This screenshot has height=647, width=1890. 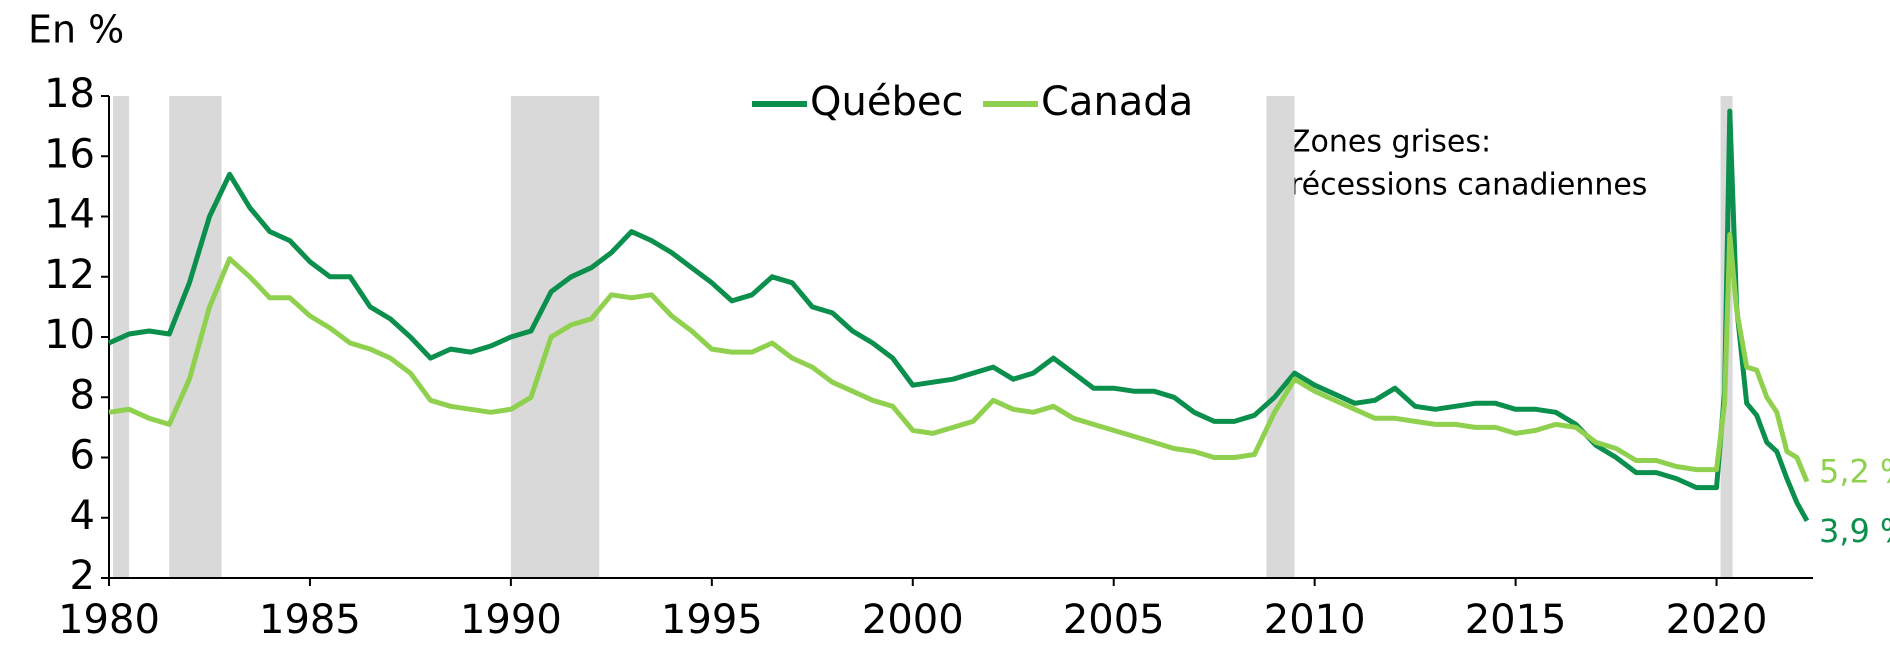 I want to click on x-tick-label: 1985, so click(x=310, y=620).